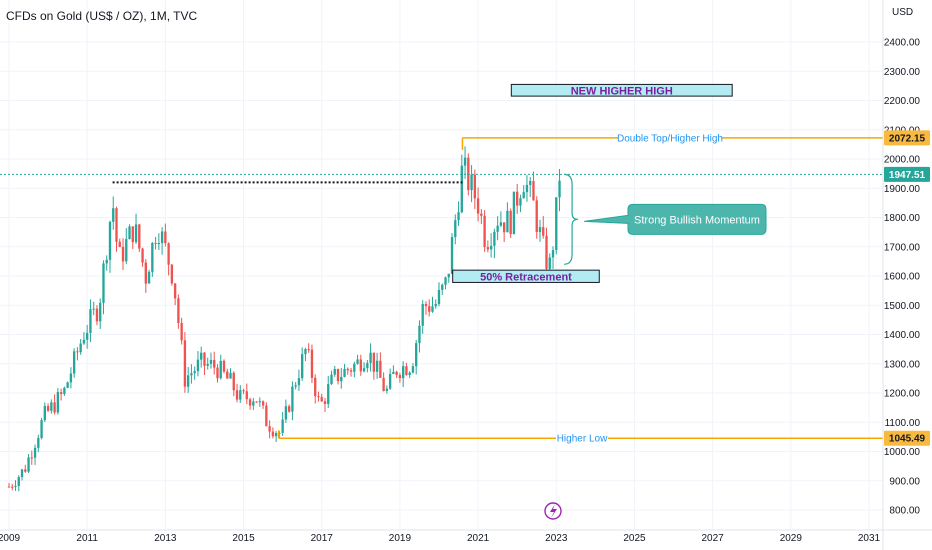 The width and height of the screenshot is (932, 550). What do you see at coordinates (478, 538) in the screenshot?
I see `time-tick-label: 2021` at bounding box center [478, 538].